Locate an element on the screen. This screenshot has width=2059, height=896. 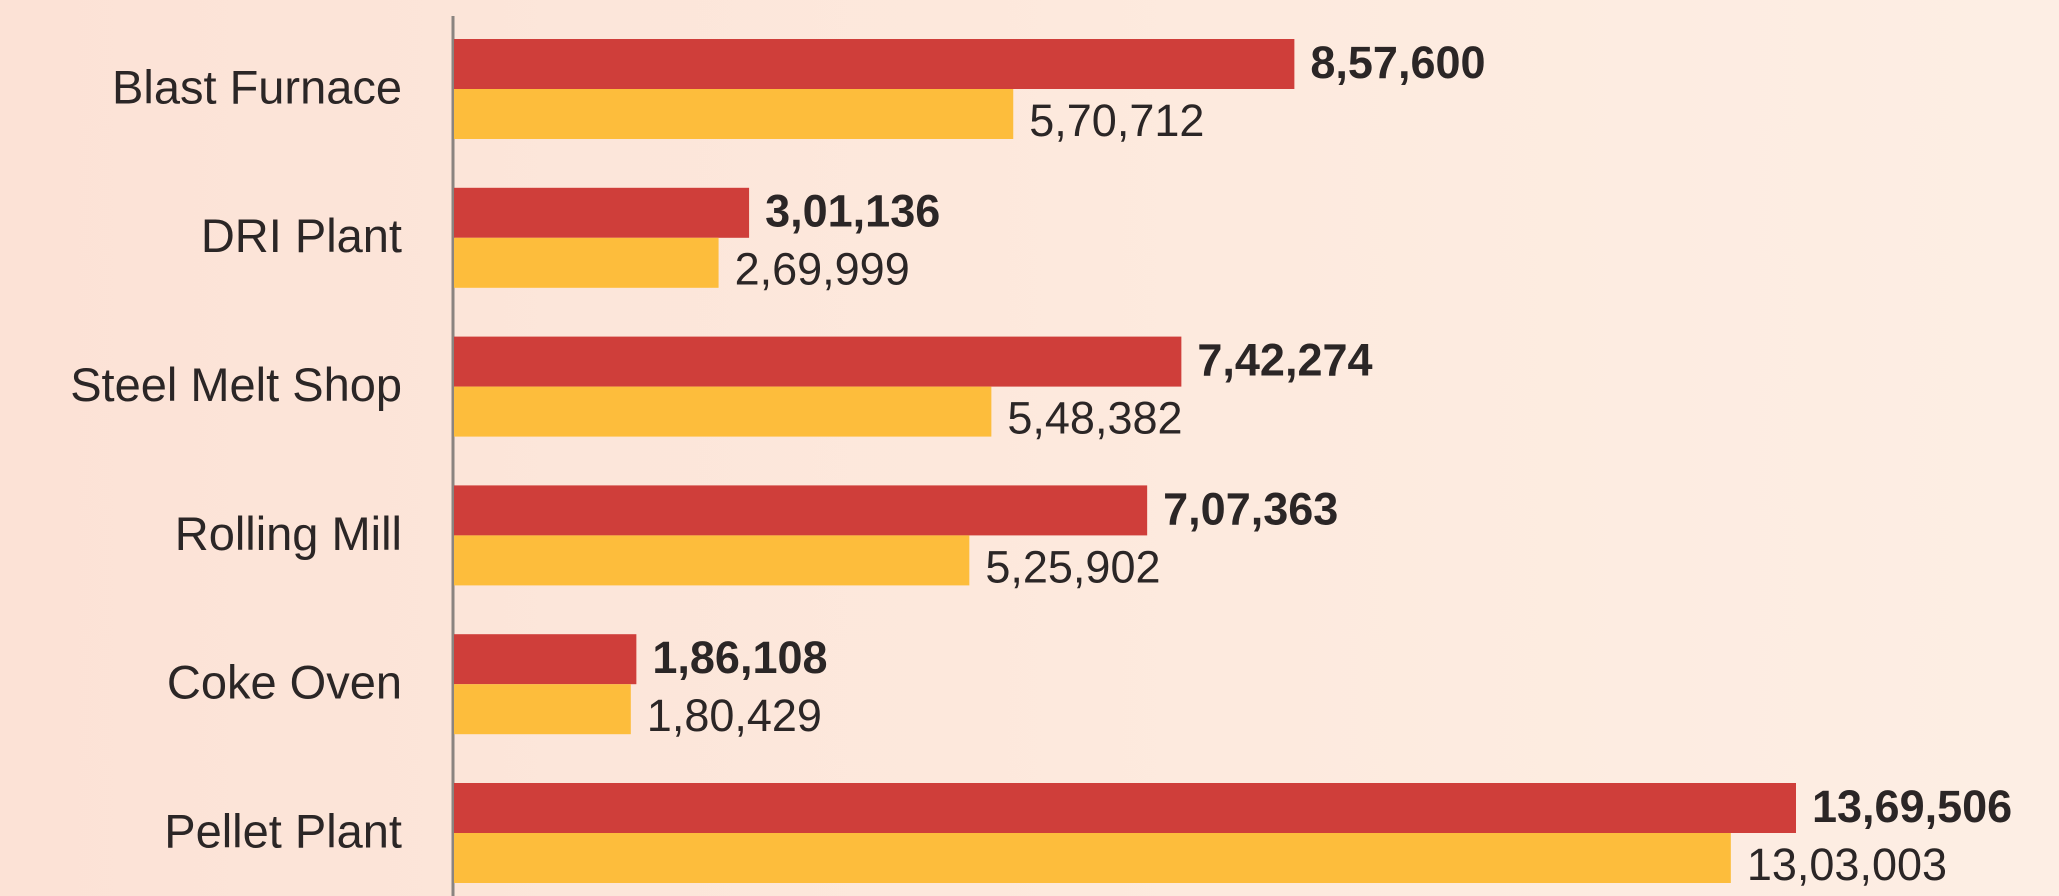
value-label: 8,57,600 is located at coordinates (1397, 62).